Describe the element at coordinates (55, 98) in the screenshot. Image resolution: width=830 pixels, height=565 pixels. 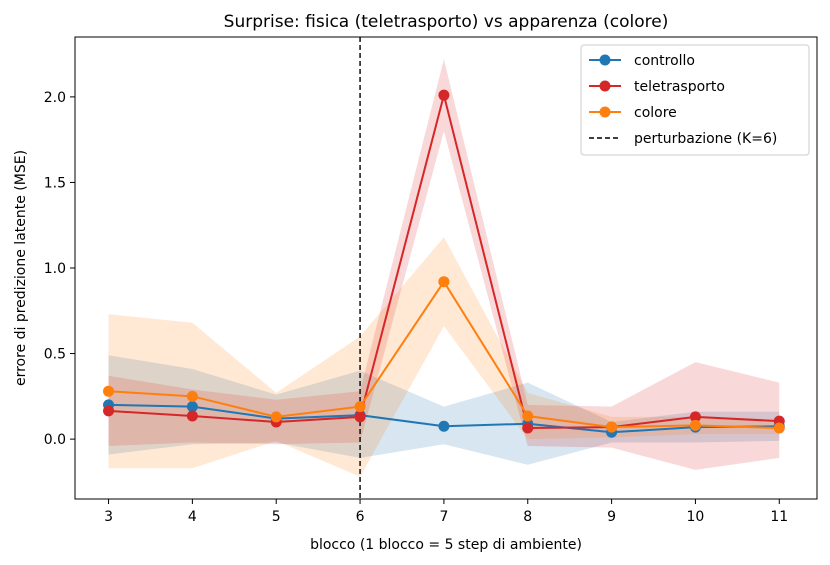
I see `y-tick-label: 2.0` at that location.